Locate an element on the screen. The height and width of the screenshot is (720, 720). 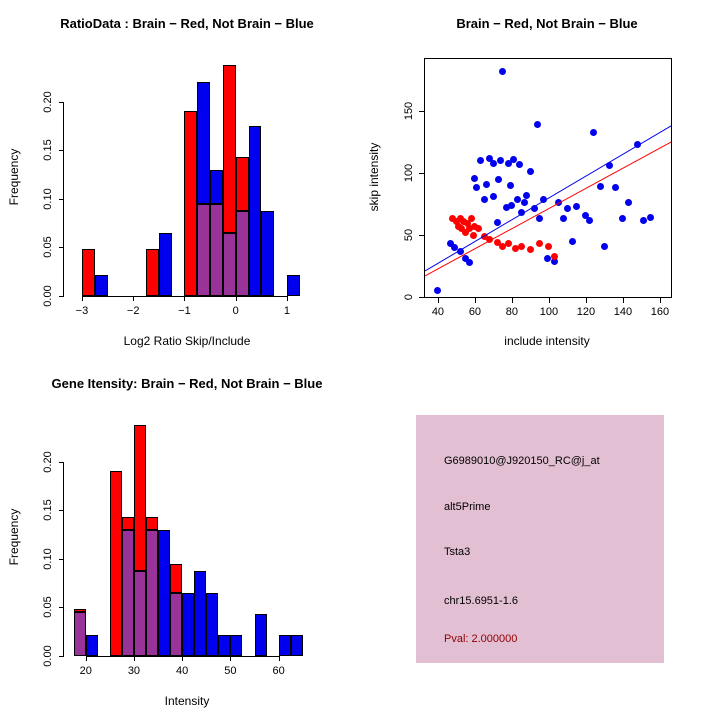
gene-histogram-plot-area: 20 30 40 50 60 0.00 0.05 0.10 0.15 0.20 is located at coordinates (176, 547).